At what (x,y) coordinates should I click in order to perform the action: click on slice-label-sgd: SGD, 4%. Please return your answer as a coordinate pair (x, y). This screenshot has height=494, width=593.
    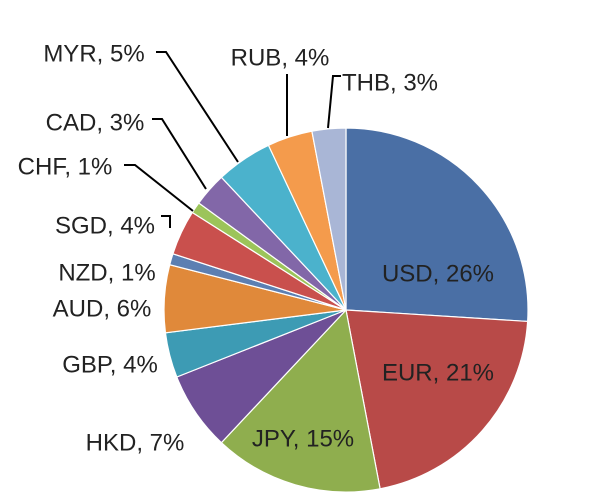
    Looking at the image, I should click on (105, 225).